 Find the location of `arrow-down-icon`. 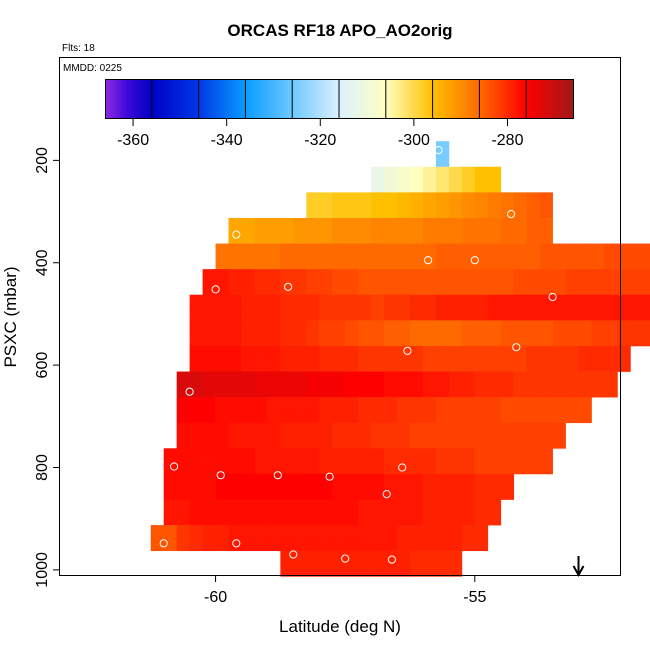

arrow-down-icon is located at coordinates (578, 567).